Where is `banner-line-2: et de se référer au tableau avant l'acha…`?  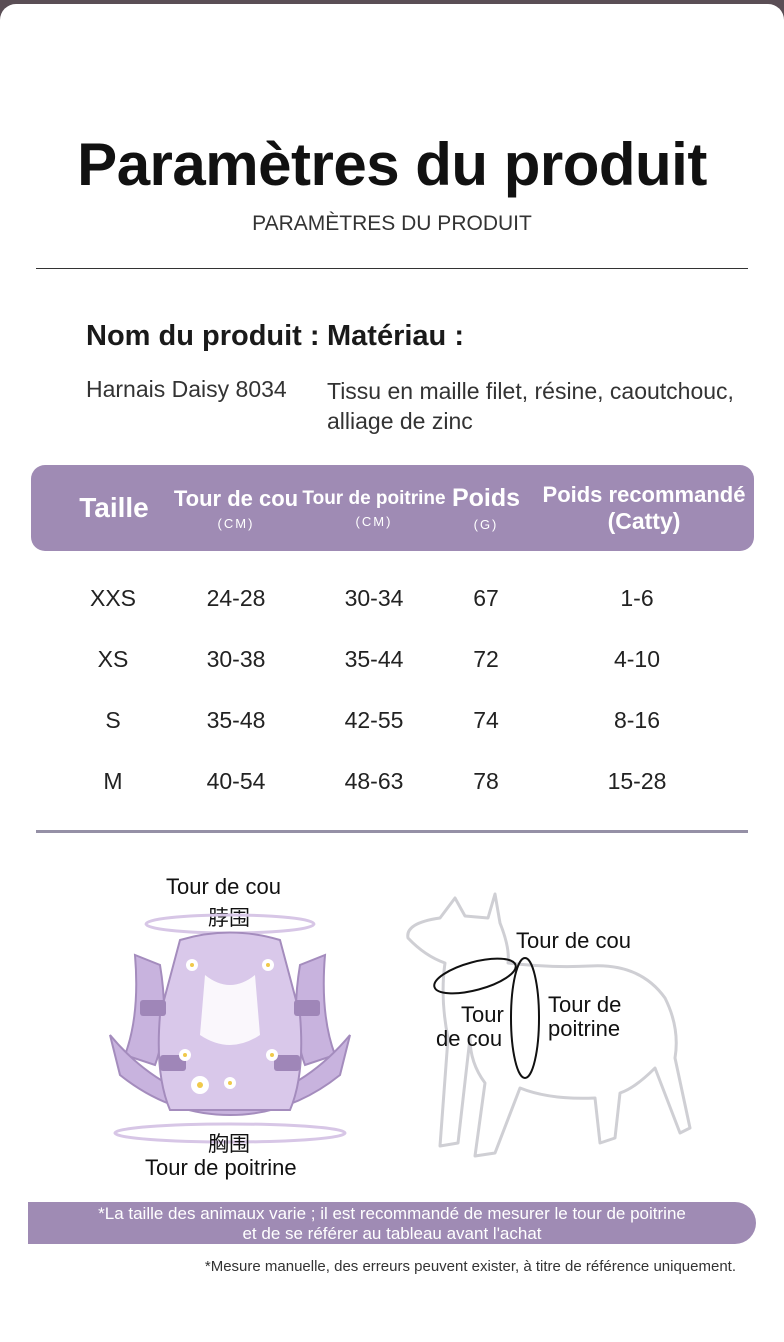
banner-line-2: et de se référer au tableau avant l'acha… is located at coordinates (392, 1233).